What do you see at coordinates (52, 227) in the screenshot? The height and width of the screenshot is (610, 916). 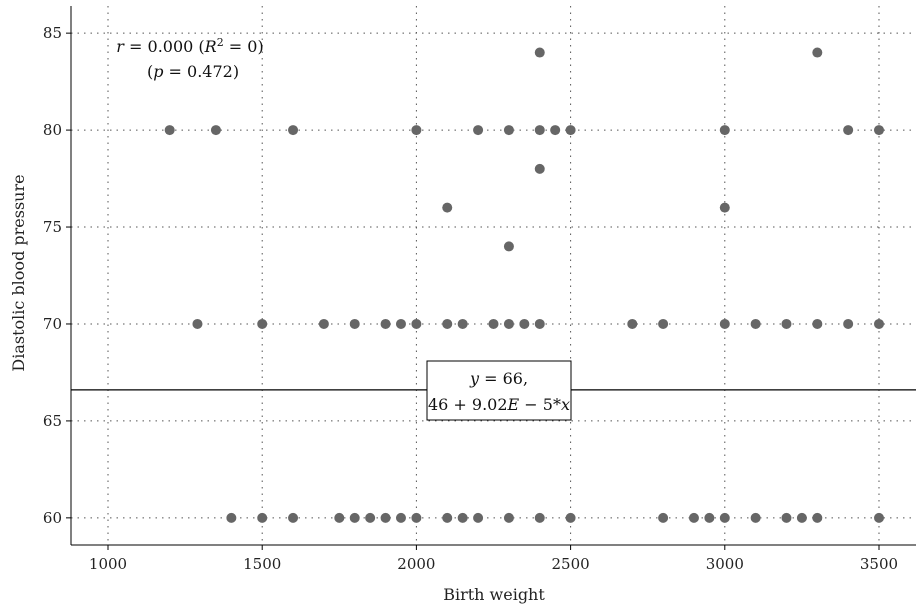 I see `y-tick-label-75: 75` at bounding box center [52, 227].